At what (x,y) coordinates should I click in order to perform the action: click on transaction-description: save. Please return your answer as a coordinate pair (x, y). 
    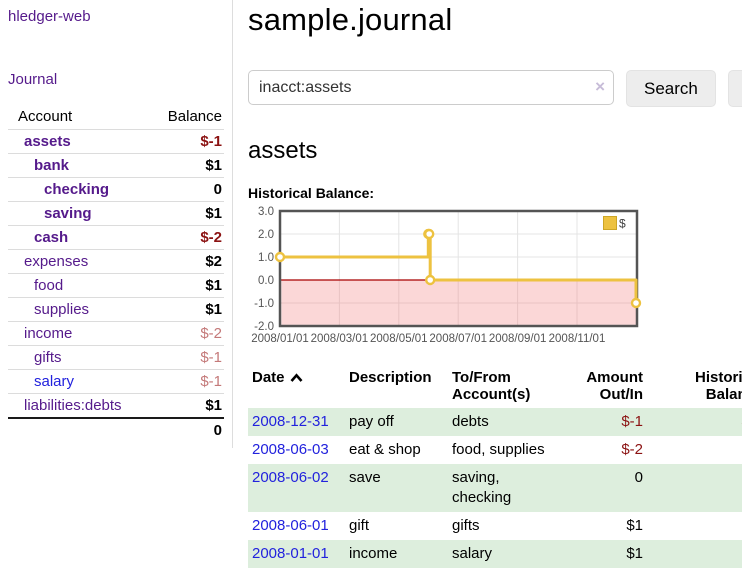
    Looking at the image, I should click on (365, 477).